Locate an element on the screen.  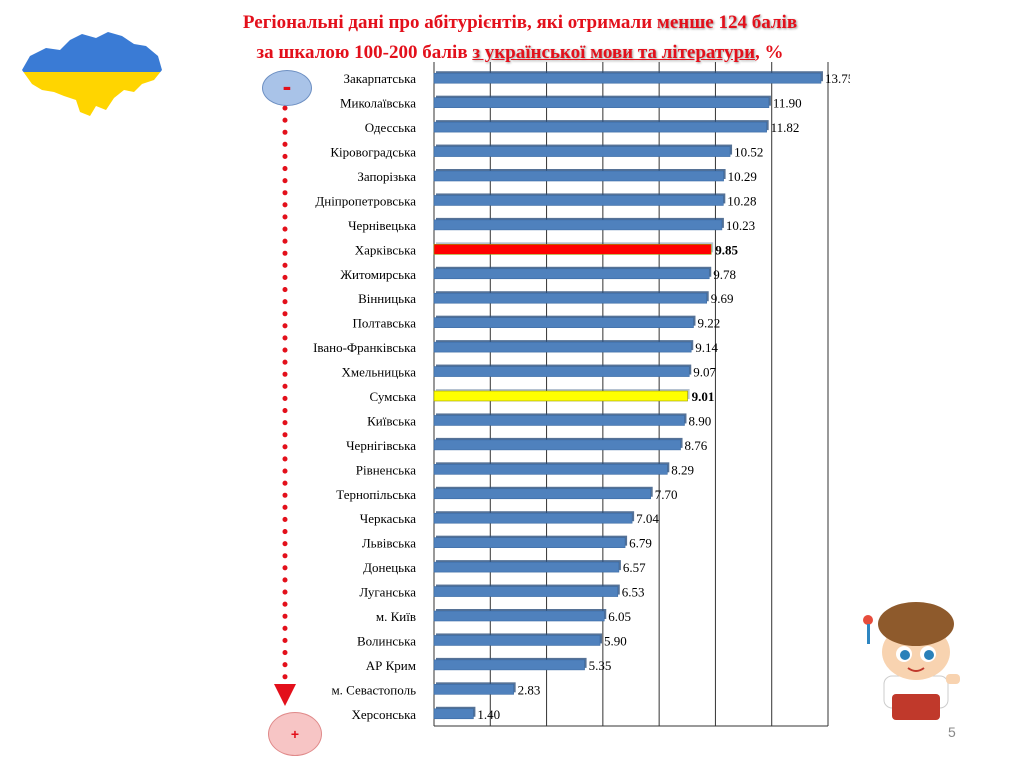
category-label: Миколаївська is located at coordinates (378, 103).